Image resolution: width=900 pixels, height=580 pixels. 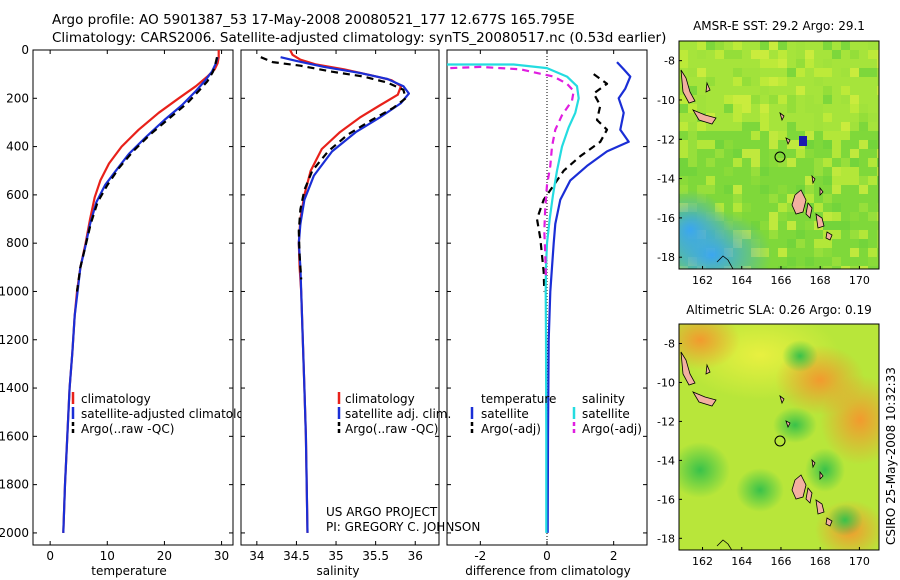 What do you see at coordinates (779, 155) in the screenshot?
I see `sst-map` at bounding box center [779, 155].